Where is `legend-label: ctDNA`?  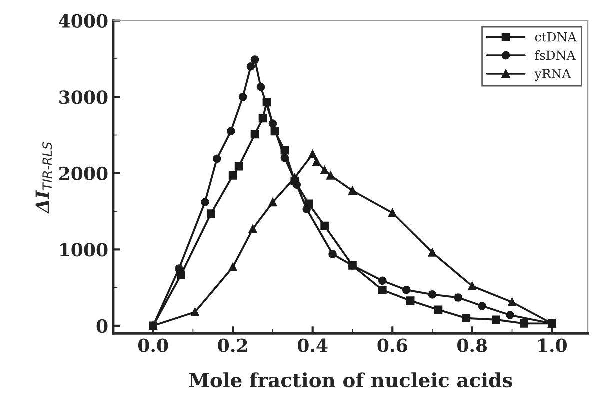 legend-label: ctDNA is located at coordinates (556, 37).